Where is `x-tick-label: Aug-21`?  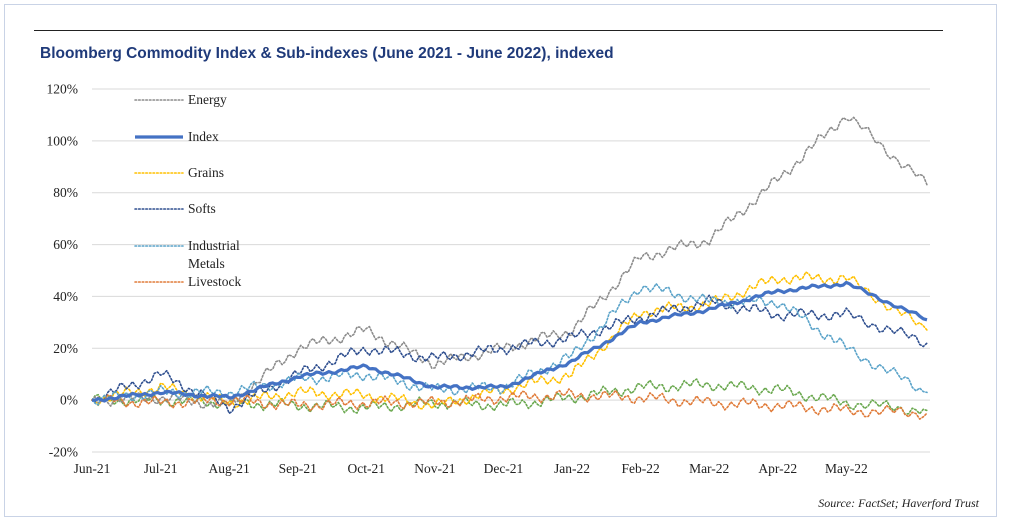 x-tick-label: Aug-21 is located at coordinates (229, 468).